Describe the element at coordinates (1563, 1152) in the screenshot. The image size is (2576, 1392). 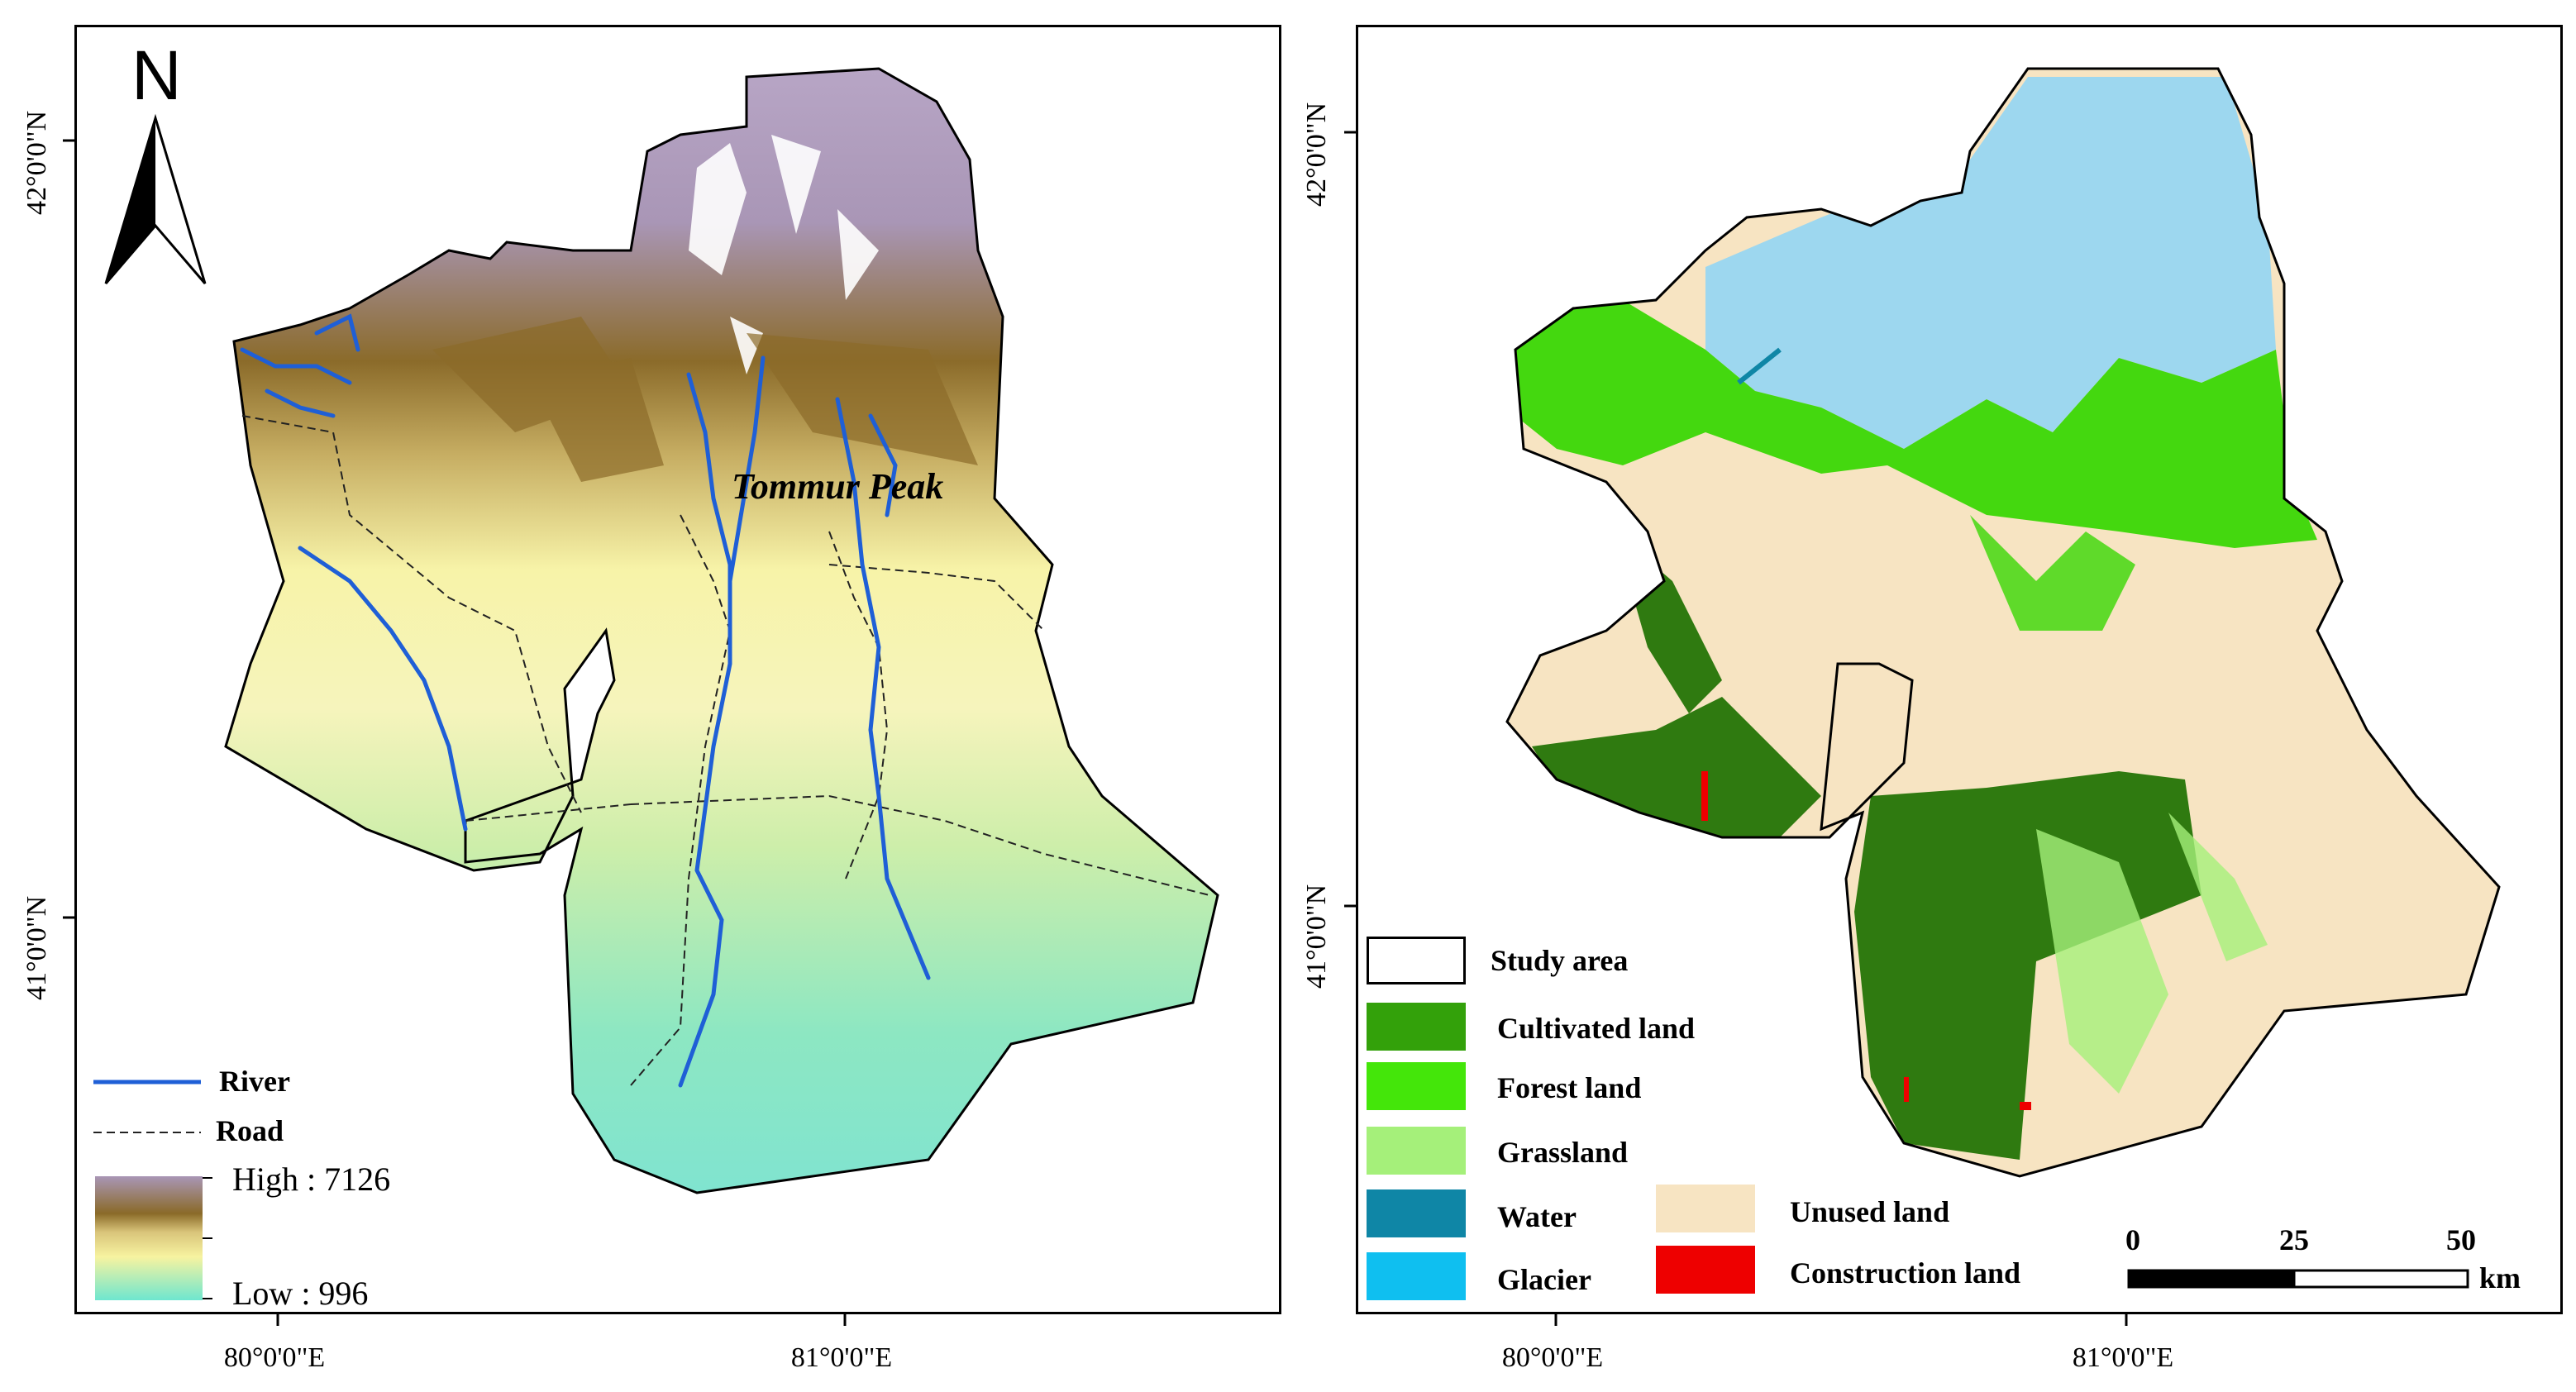
I see `legend-label-grassland: Grassland` at that location.